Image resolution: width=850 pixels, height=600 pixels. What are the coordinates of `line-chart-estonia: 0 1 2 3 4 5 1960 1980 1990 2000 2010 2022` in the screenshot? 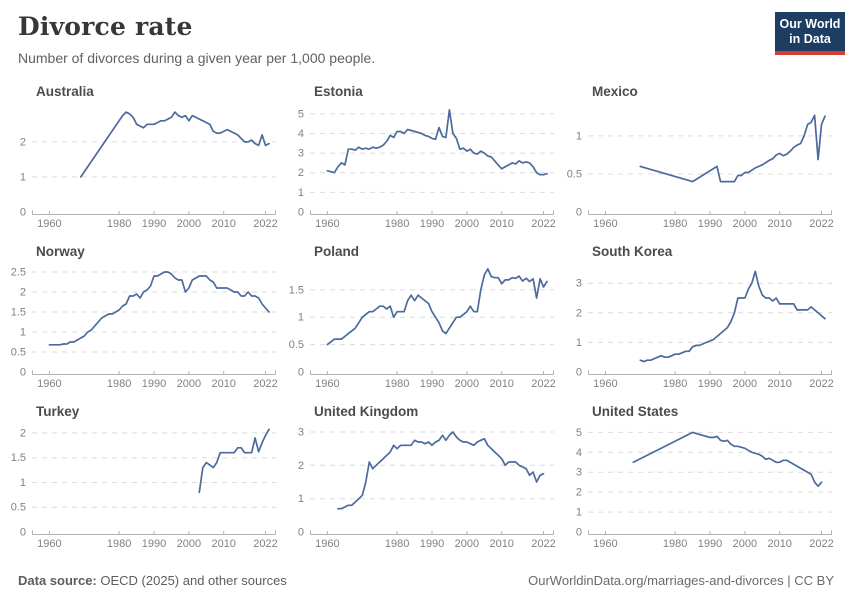 It's located at (427, 169).